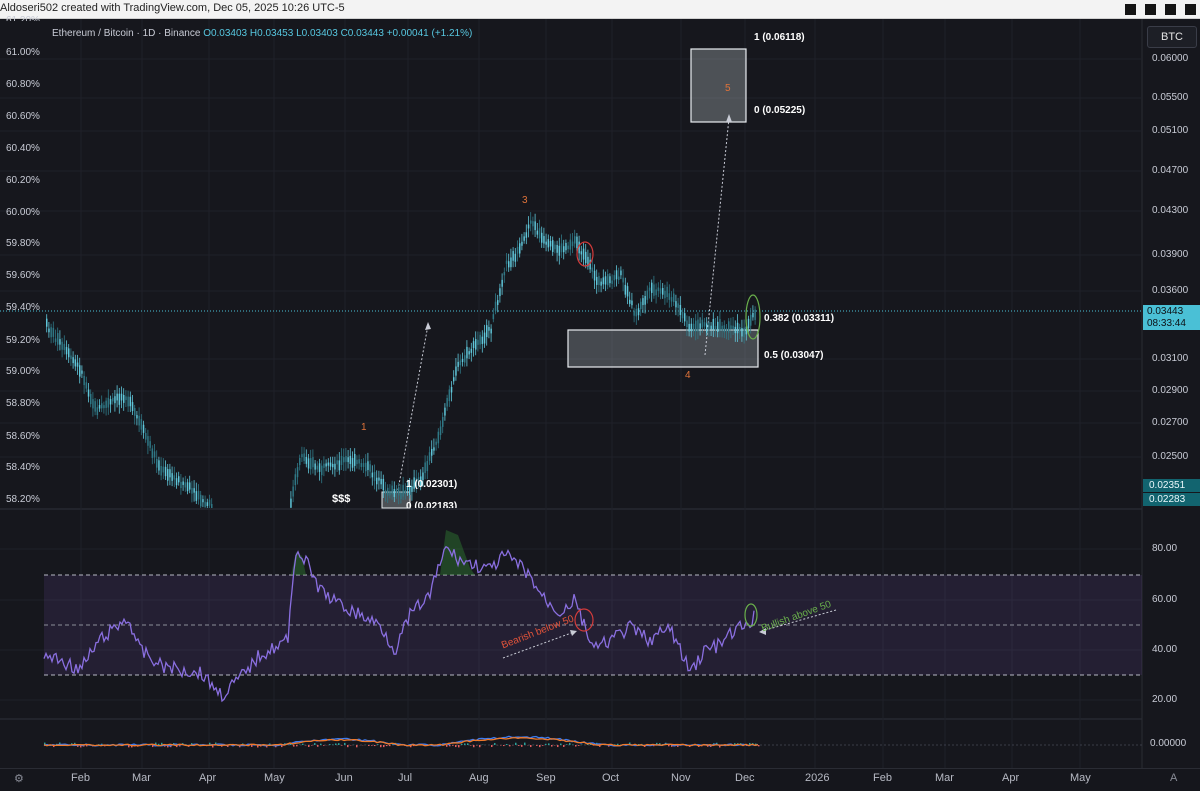 This screenshot has height=791, width=1200. What do you see at coordinates (1173, 778) in the screenshot?
I see `auto-scale-icon: A` at bounding box center [1173, 778].